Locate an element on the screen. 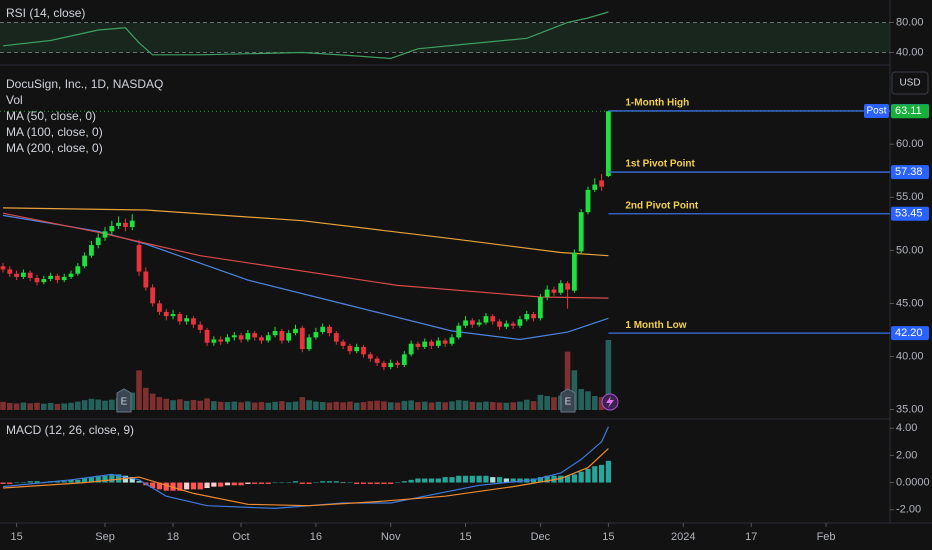 This screenshot has width=932, height=550. level-tag-value: 53.45 is located at coordinates (909, 214).